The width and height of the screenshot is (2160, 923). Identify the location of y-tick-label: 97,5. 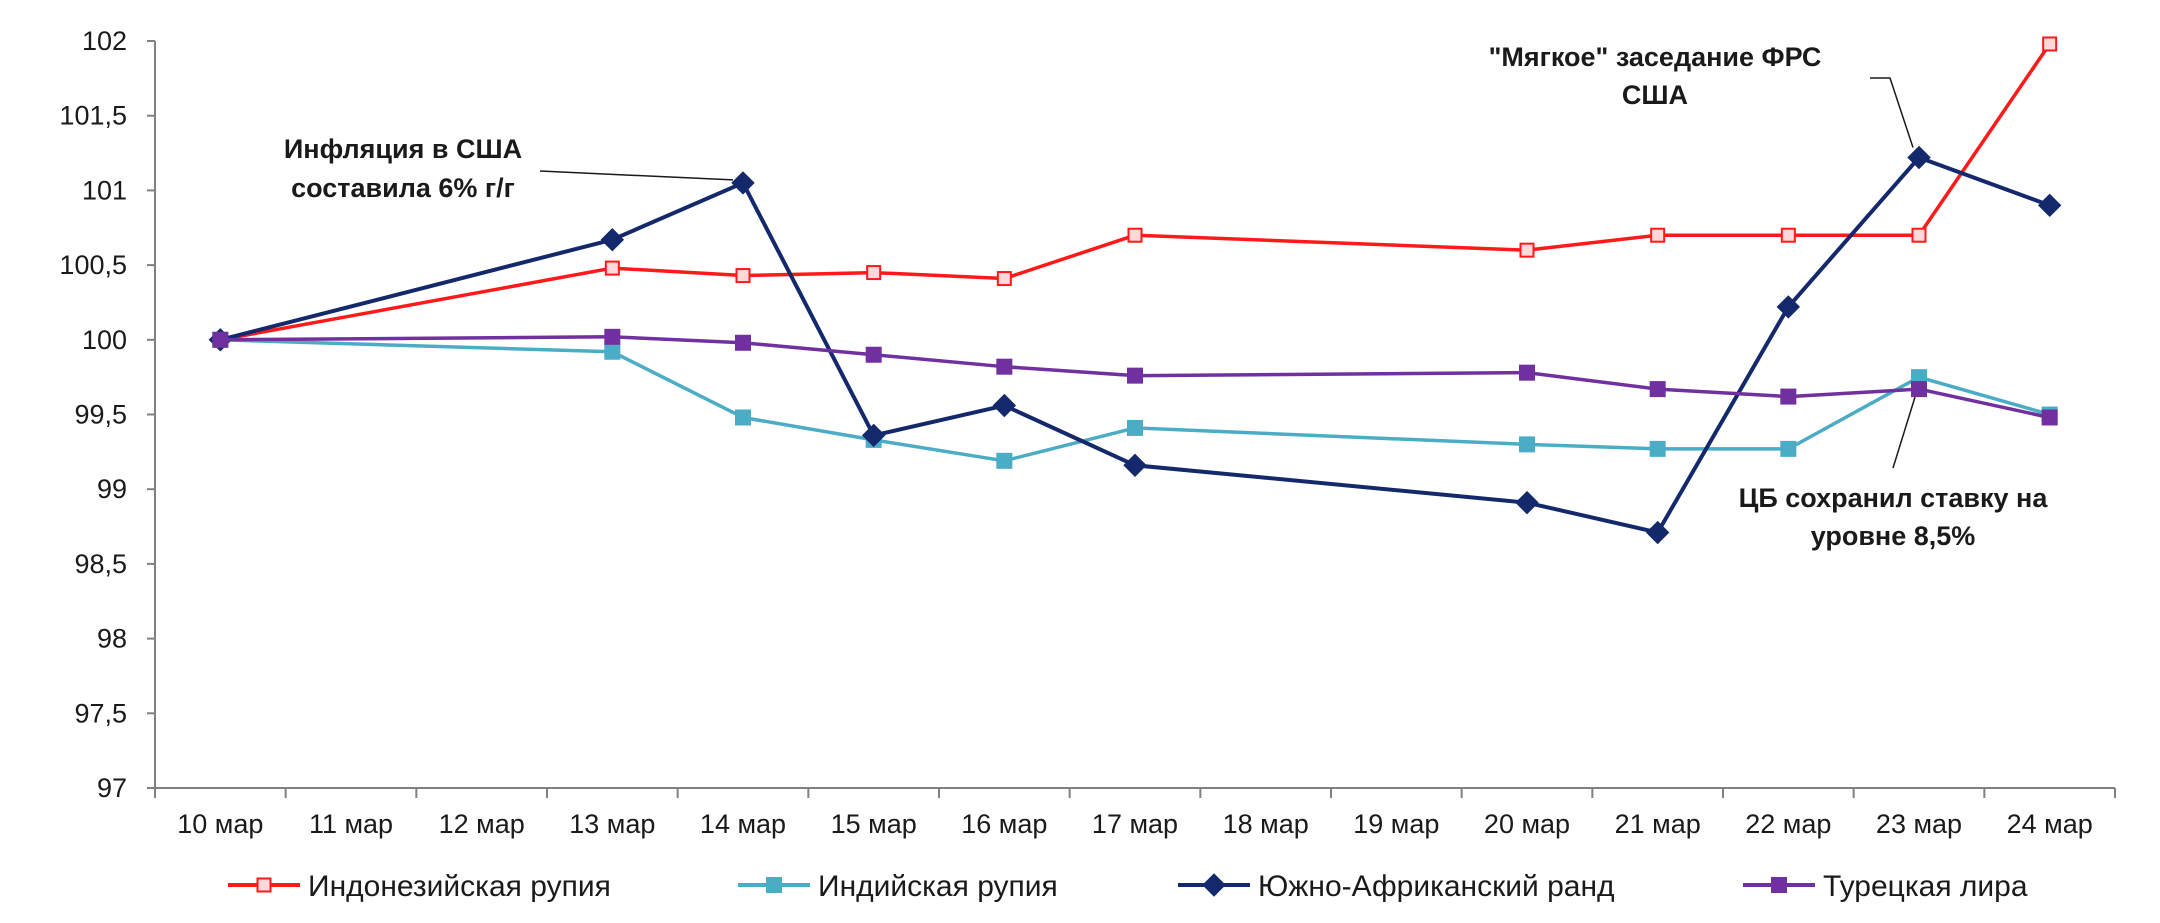
(100, 713).